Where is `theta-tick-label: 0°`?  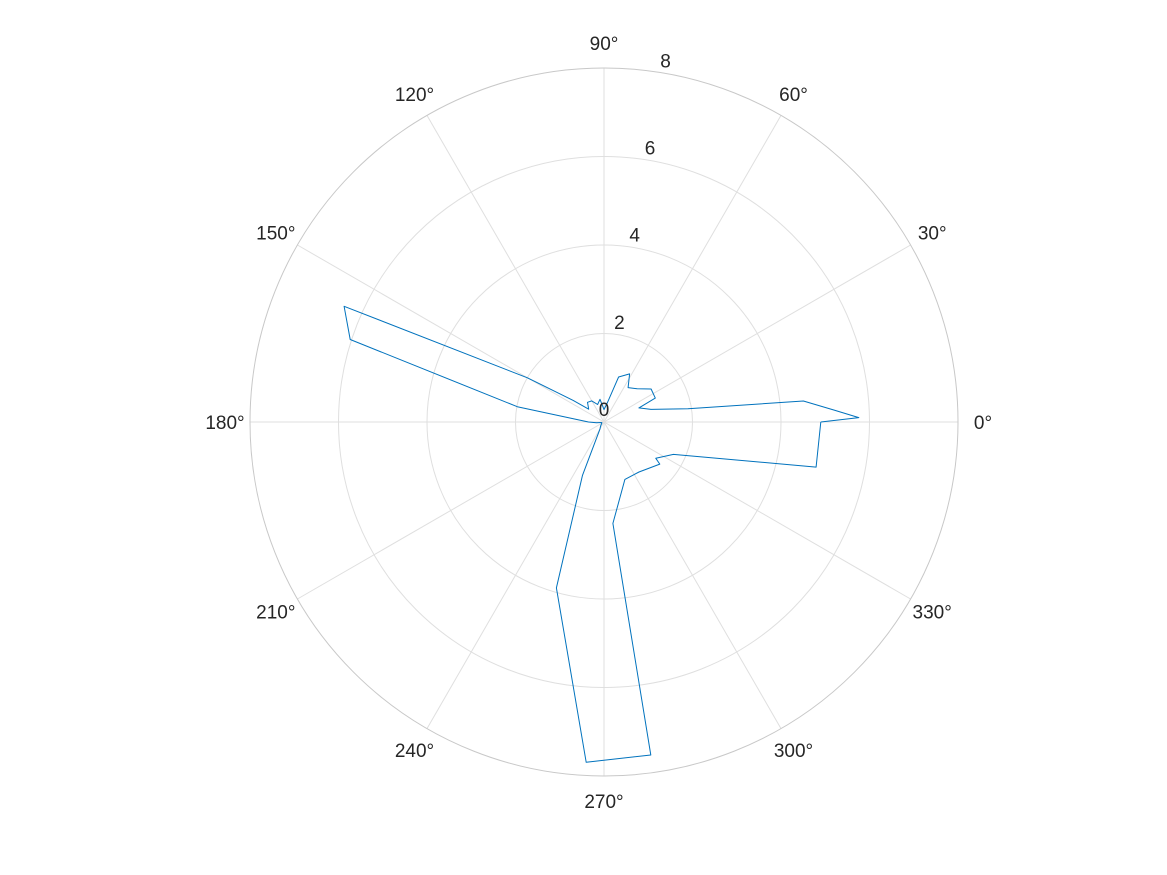 theta-tick-label: 0° is located at coordinates (983, 423).